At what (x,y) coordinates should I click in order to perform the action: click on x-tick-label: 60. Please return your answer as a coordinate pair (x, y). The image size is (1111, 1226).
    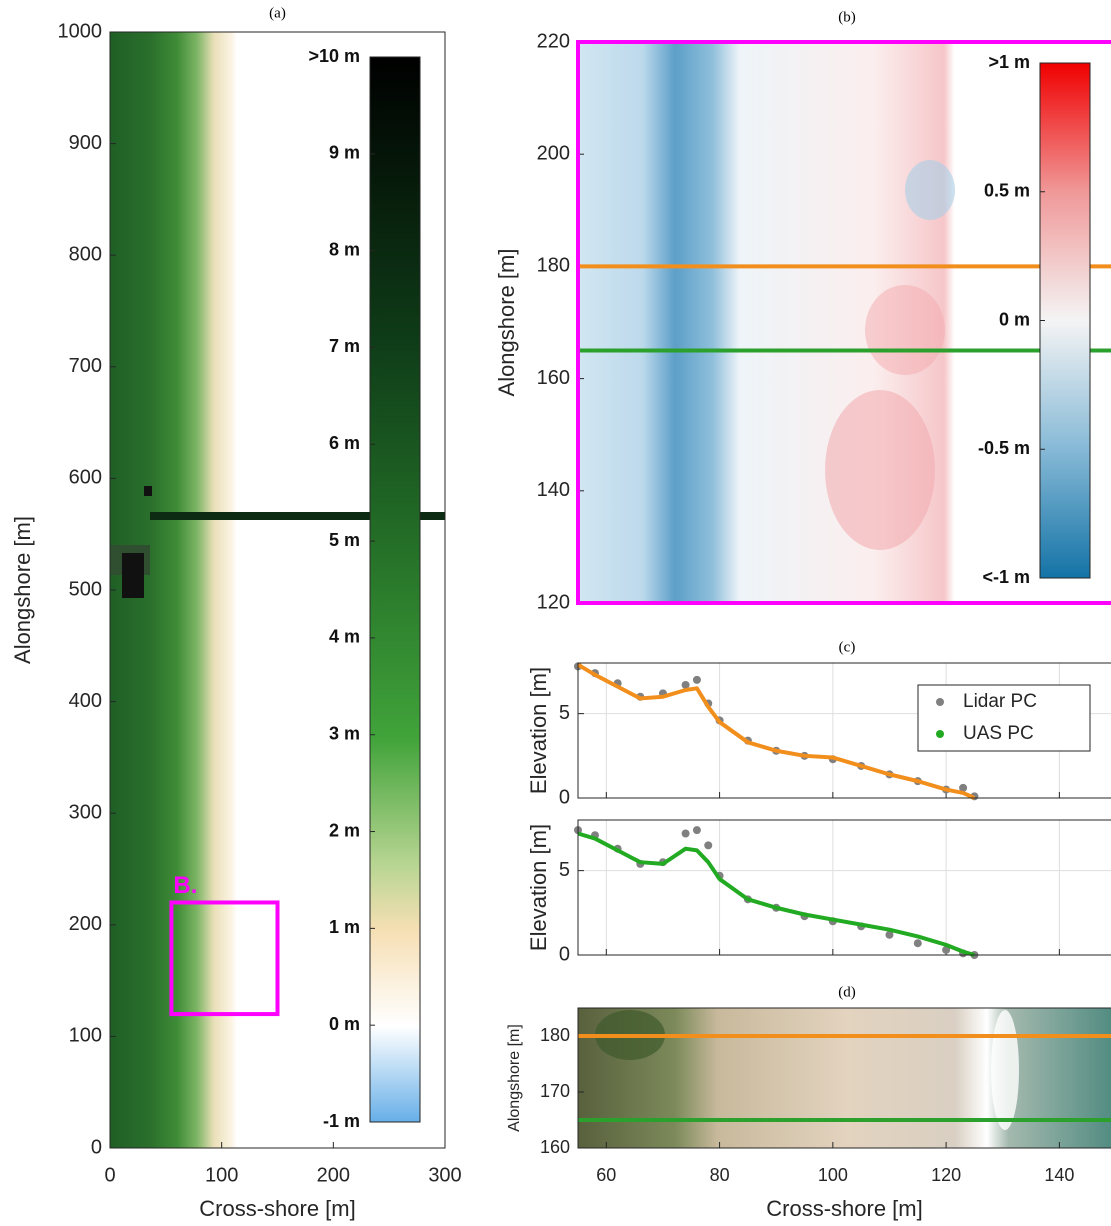
    Looking at the image, I should click on (606, 1175).